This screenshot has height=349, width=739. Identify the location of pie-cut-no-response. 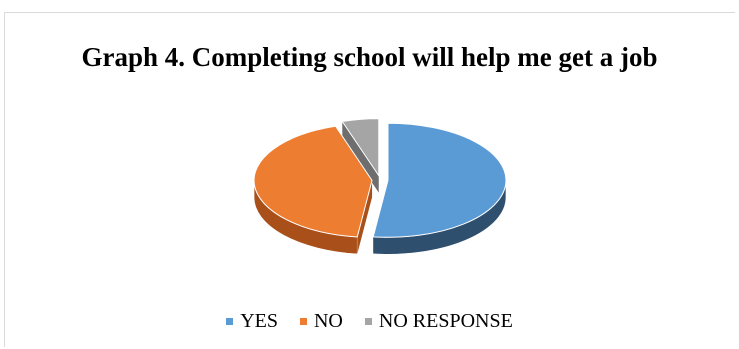
(360, 157).